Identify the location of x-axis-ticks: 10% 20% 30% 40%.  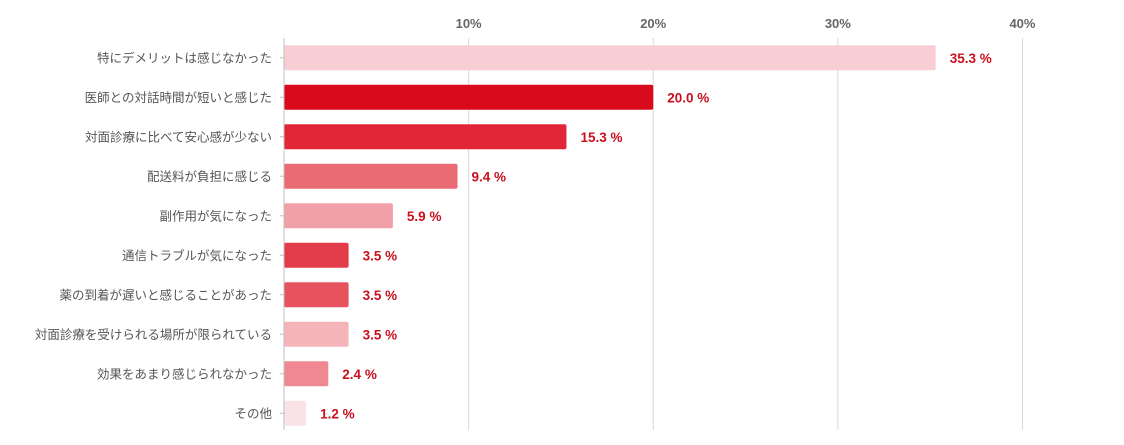
(746, 23).